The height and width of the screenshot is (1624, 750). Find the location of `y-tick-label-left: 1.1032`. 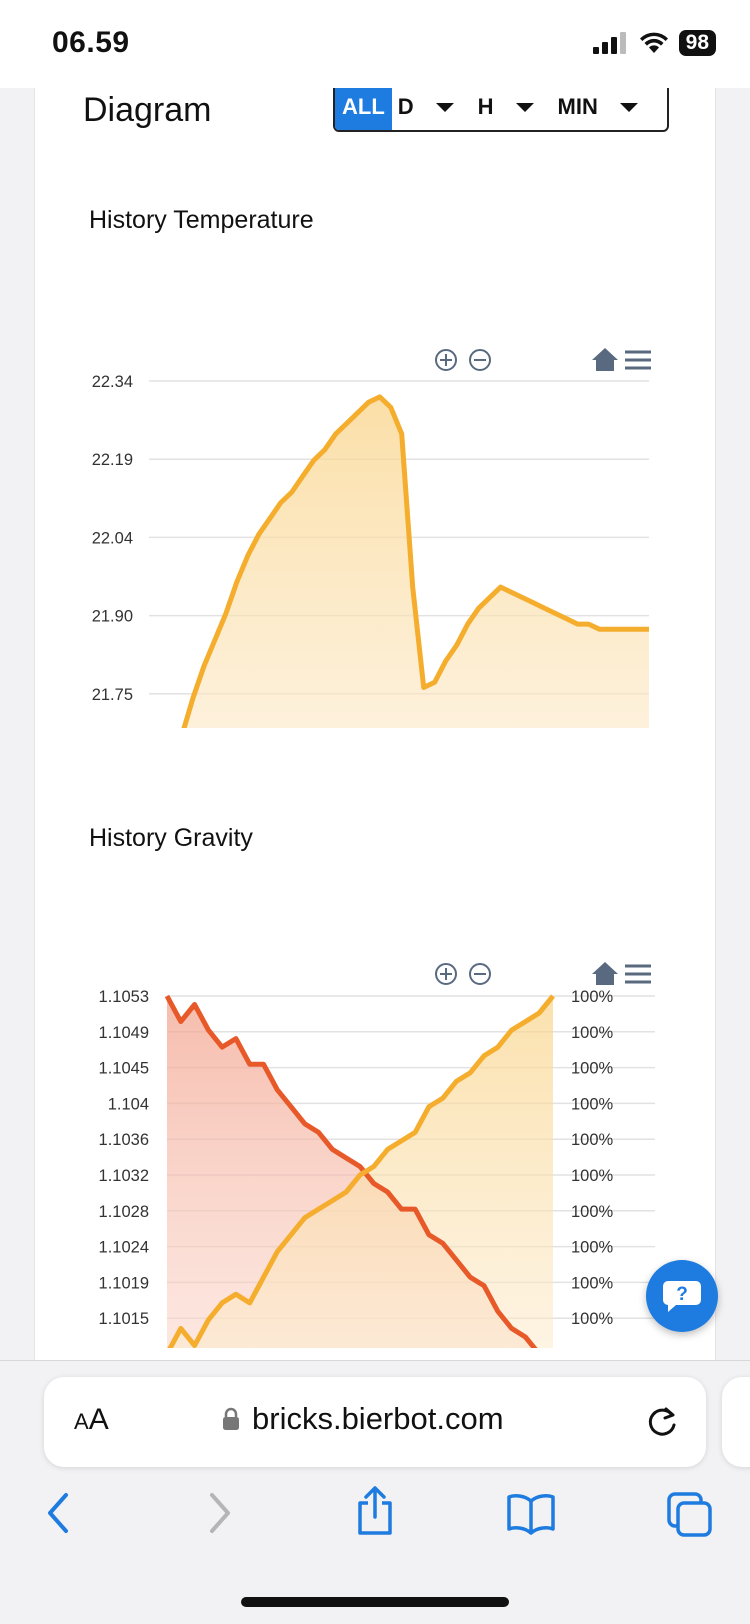

y-tick-label-left: 1.1032 is located at coordinates (124, 1176).